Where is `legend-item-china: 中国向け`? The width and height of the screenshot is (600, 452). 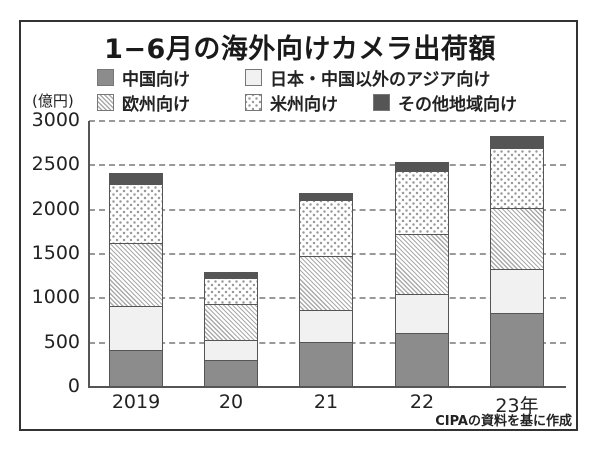
legend-item-china: 中国向け is located at coordinates (143, 77).